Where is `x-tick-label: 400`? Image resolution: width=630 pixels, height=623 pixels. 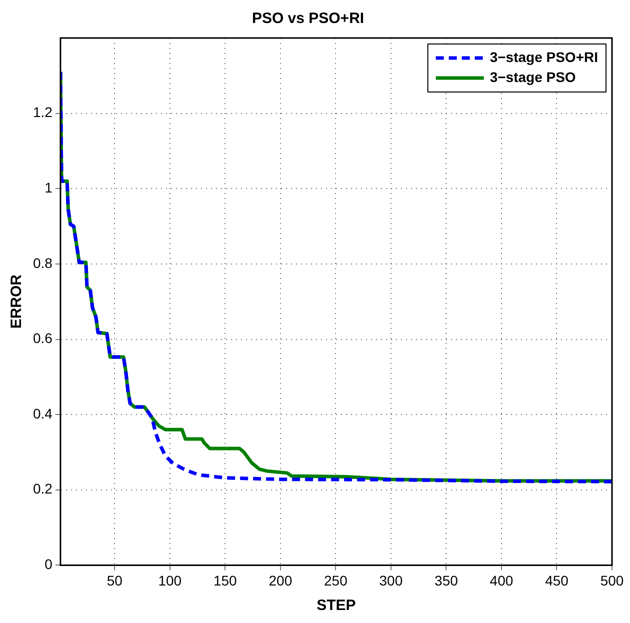
x-tick-label: 400 is located at coordinates (502, 580).